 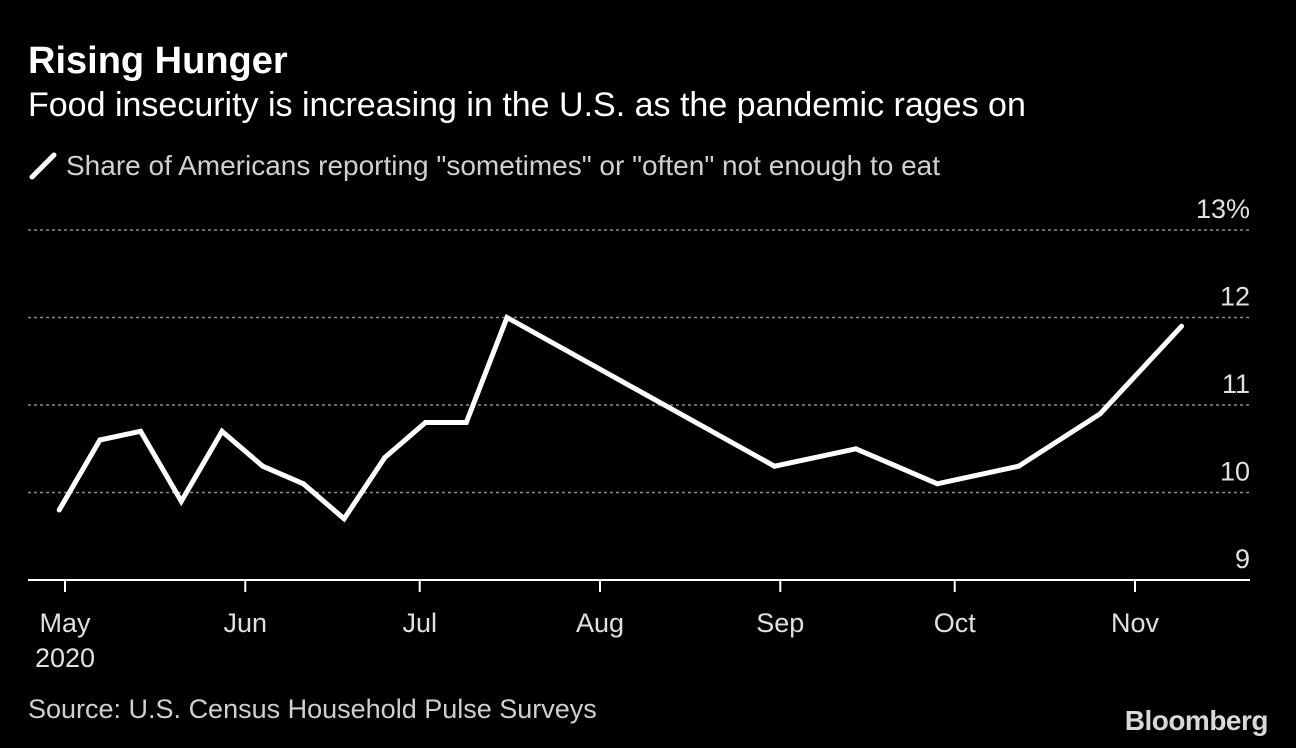 I want to click on x-tick-label: Oct, so click(x=955, y=623).